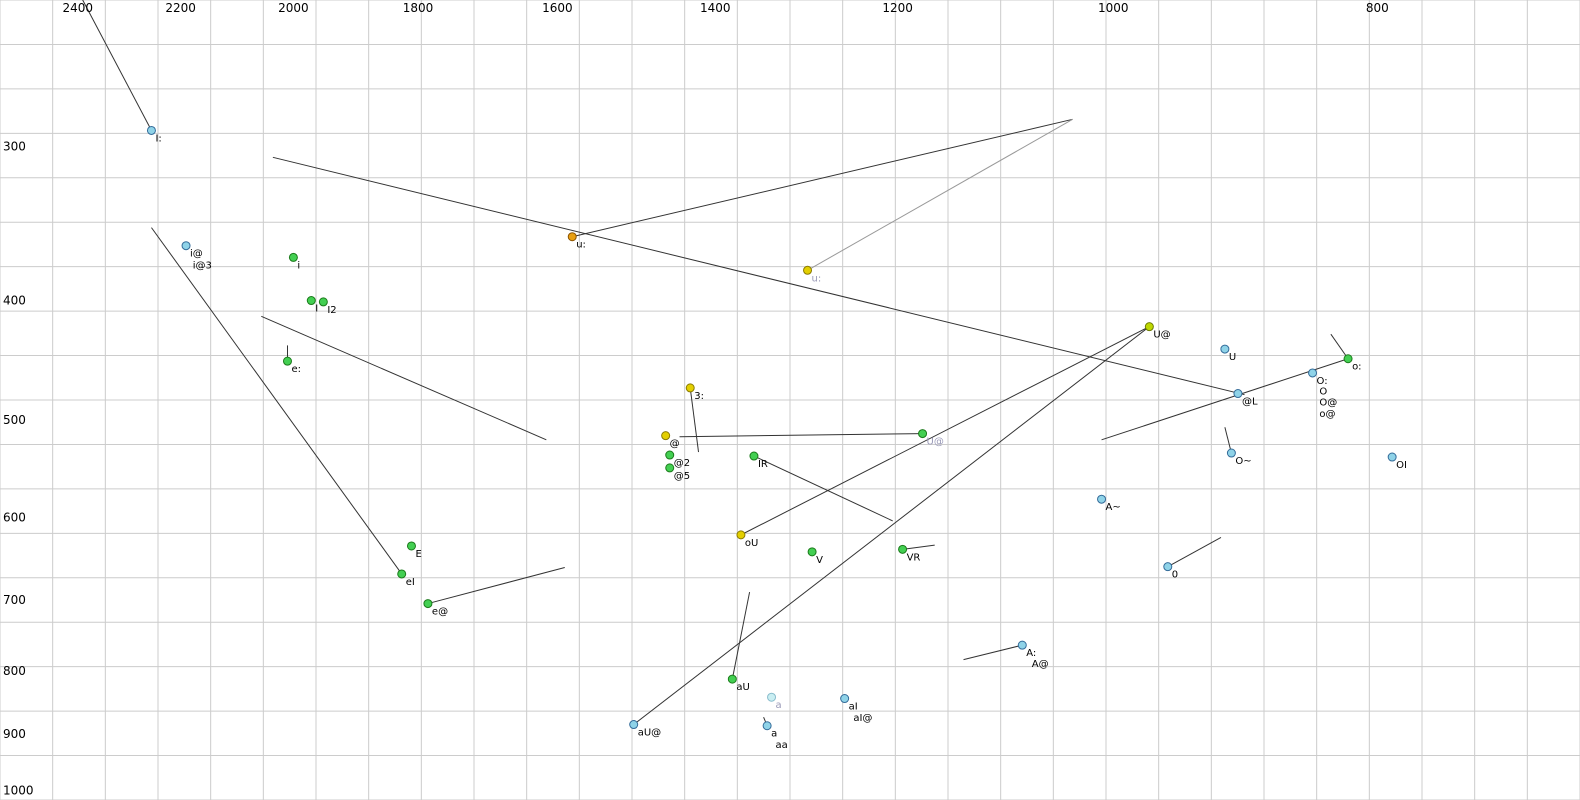 The height and width of the screenshot is (800, 1580). Describe the element at coordinates (1231, 453) in the screenshot. I see `data-point-O~` at that location.